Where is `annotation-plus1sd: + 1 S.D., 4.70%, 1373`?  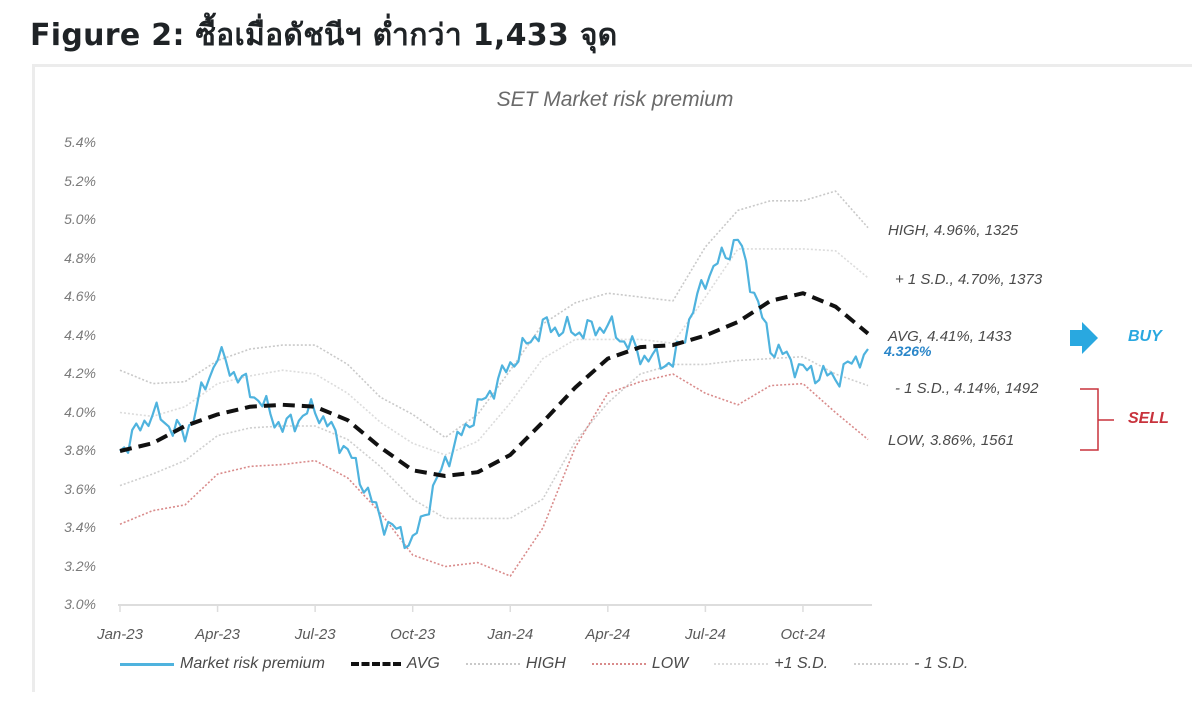 annotation-plus1sd: + 1 S.D., 4.70%, 1373 is located at coordinates (969, 279).